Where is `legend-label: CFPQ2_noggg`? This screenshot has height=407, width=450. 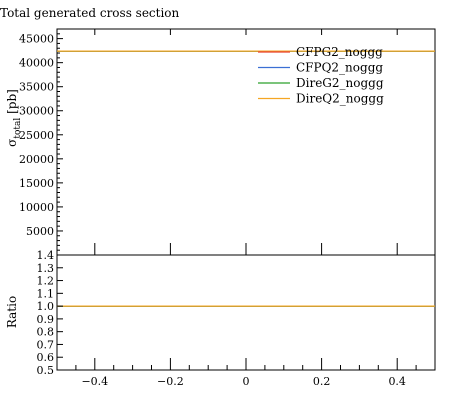
legend-label: CFPQ2_noggg is located at coordinates (339, 68).